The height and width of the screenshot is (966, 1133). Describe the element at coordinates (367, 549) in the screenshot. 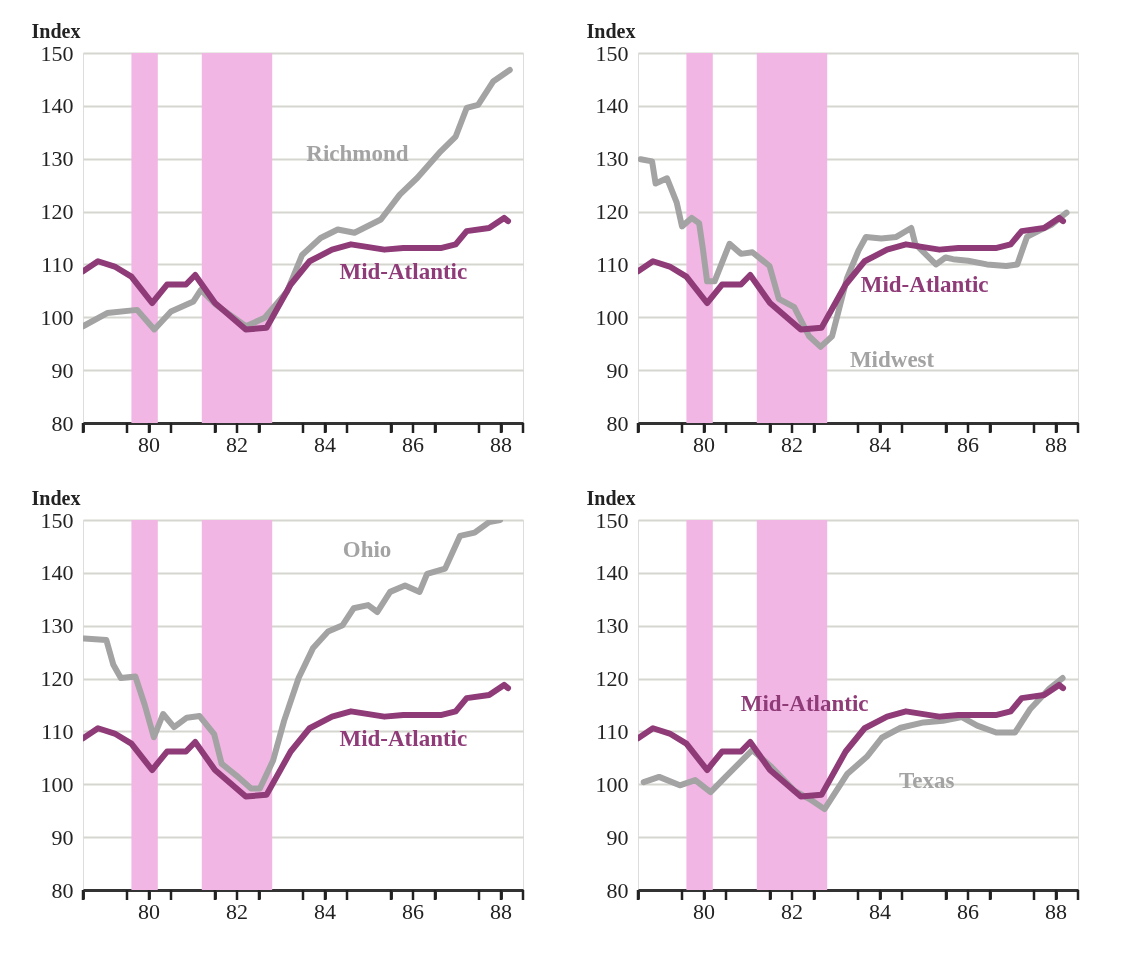

I see `series-label: Ohio` at that location.